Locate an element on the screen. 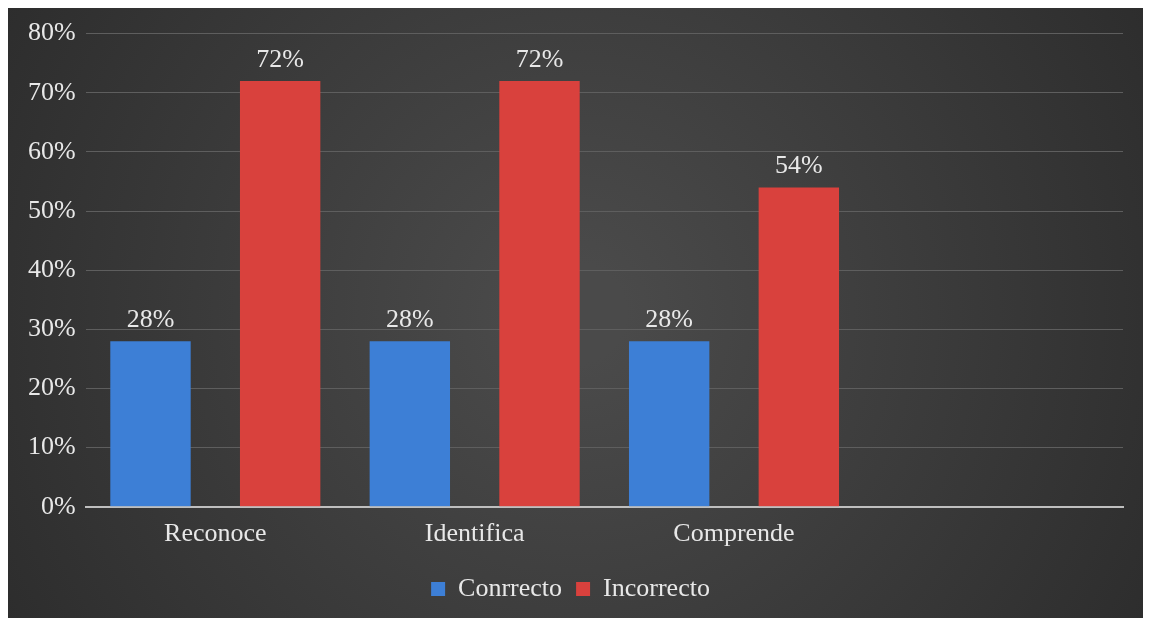 The width and height of the screenshot is (1151, 626). legend-label: Conrrecto is located at coordinates (510, 587).